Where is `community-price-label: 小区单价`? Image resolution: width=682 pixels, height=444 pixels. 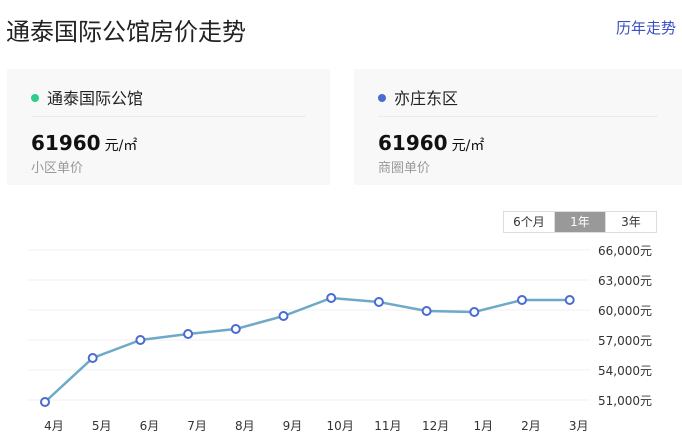
community-price-label: 小区单价 is located at coordinates (57, 168).